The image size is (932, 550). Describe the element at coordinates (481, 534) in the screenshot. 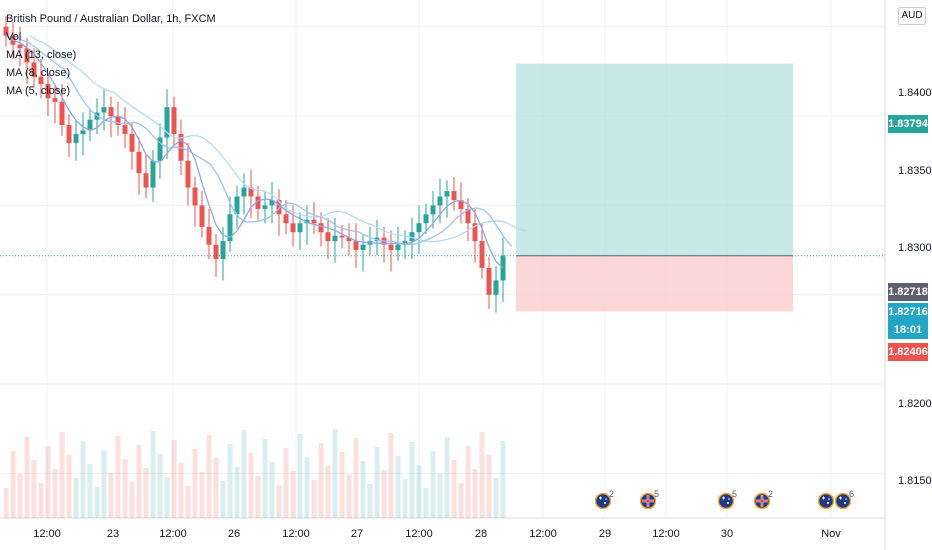

I see `time-label: 28` at that location.